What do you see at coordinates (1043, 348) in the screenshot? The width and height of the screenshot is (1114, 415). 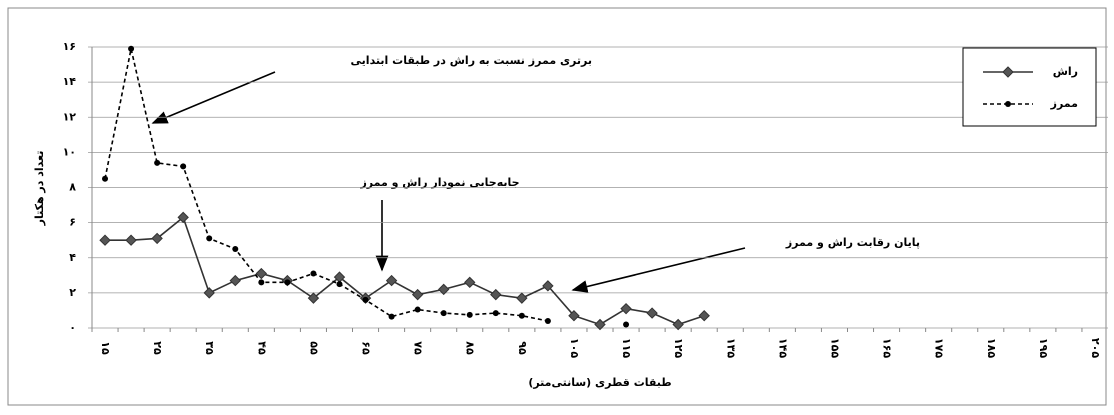 I see `x-tick-label: ۱۹۵` at bounding box center [1043, 348].